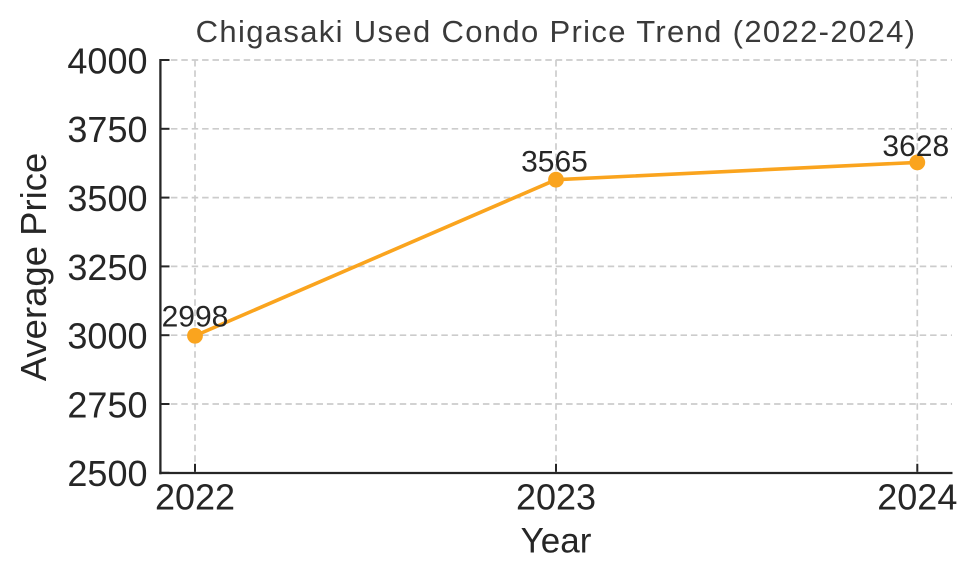  What do you see at coordinates (107, 267) in the screenshot?
I see `svg-text: 3250` at bounding box center [107, 267].